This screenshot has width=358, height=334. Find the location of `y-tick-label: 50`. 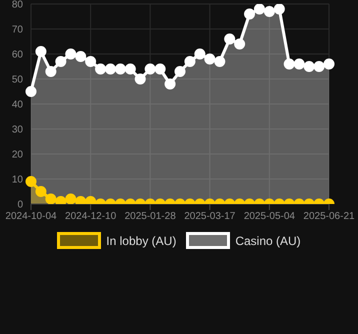

y-tick-label: 50 is located at coordinates (18, 80).